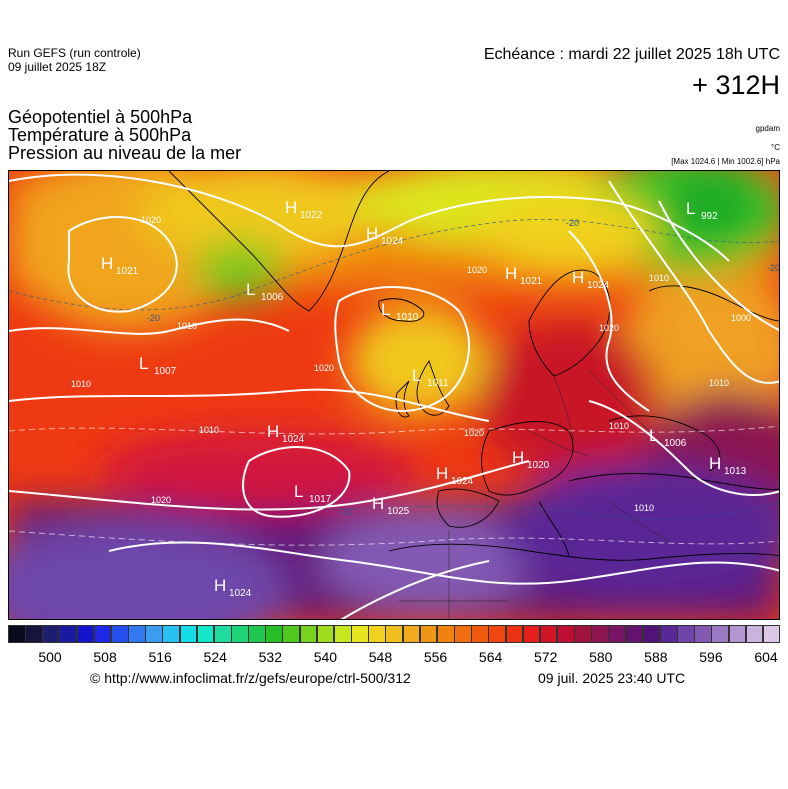 The width and height of the screenshot is (788, 789). I want to click on svg-text: 1017, so click(320, 499).